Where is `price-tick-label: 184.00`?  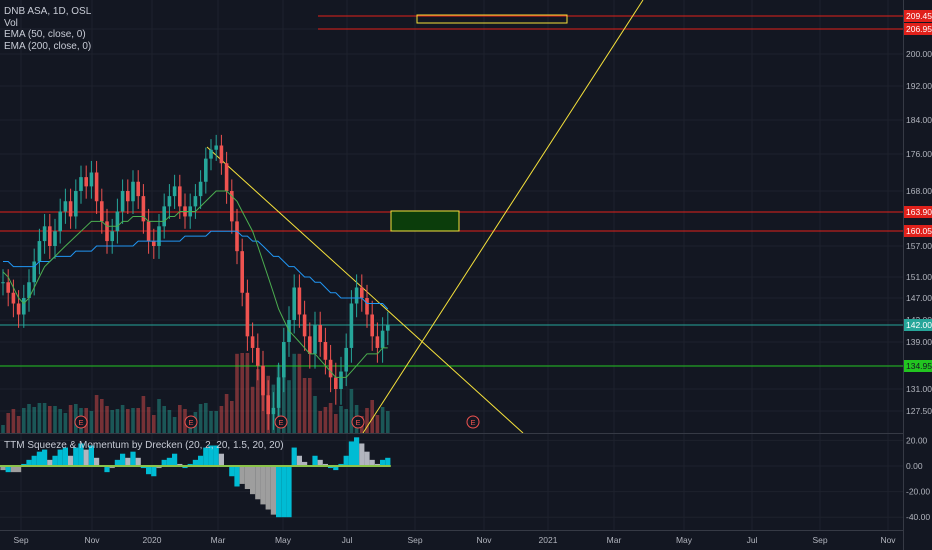 price-tick-label: 184.00 is located at coordinates (919, 120).